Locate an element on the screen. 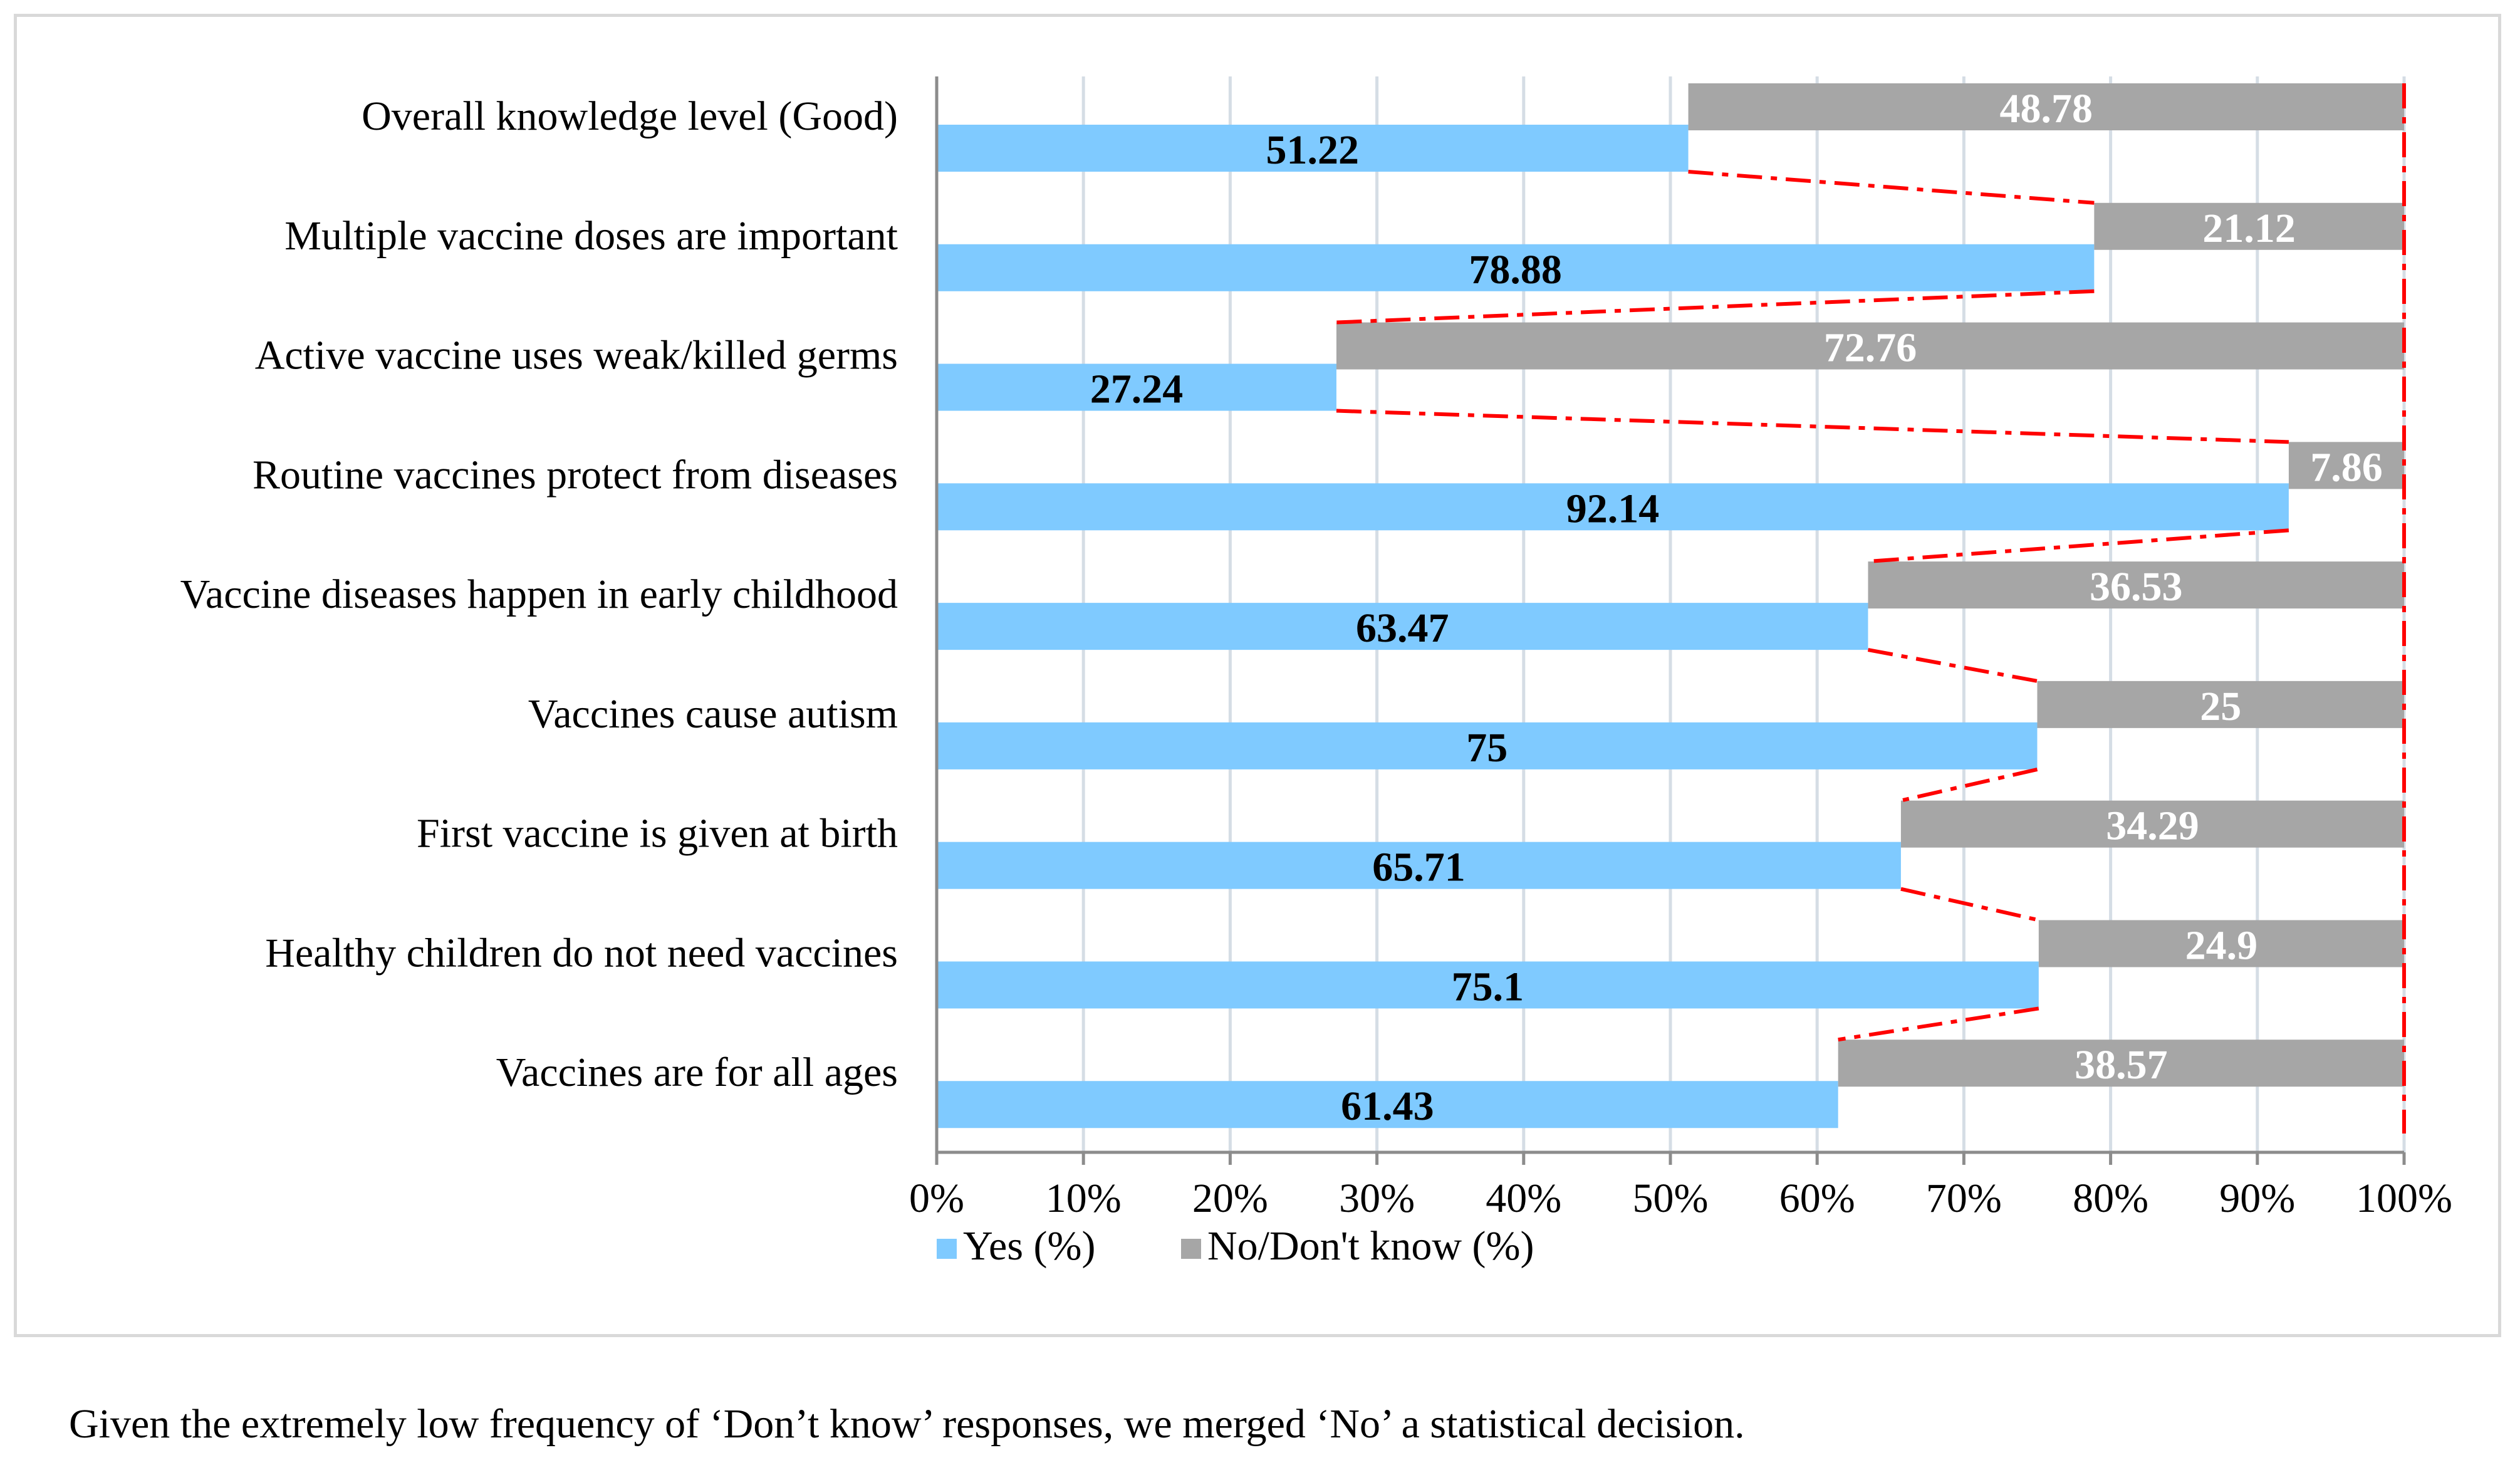 This screenshot has height=1470, width=2520. data-label-no: 38.57 is located at coordinates (2122, 1065).